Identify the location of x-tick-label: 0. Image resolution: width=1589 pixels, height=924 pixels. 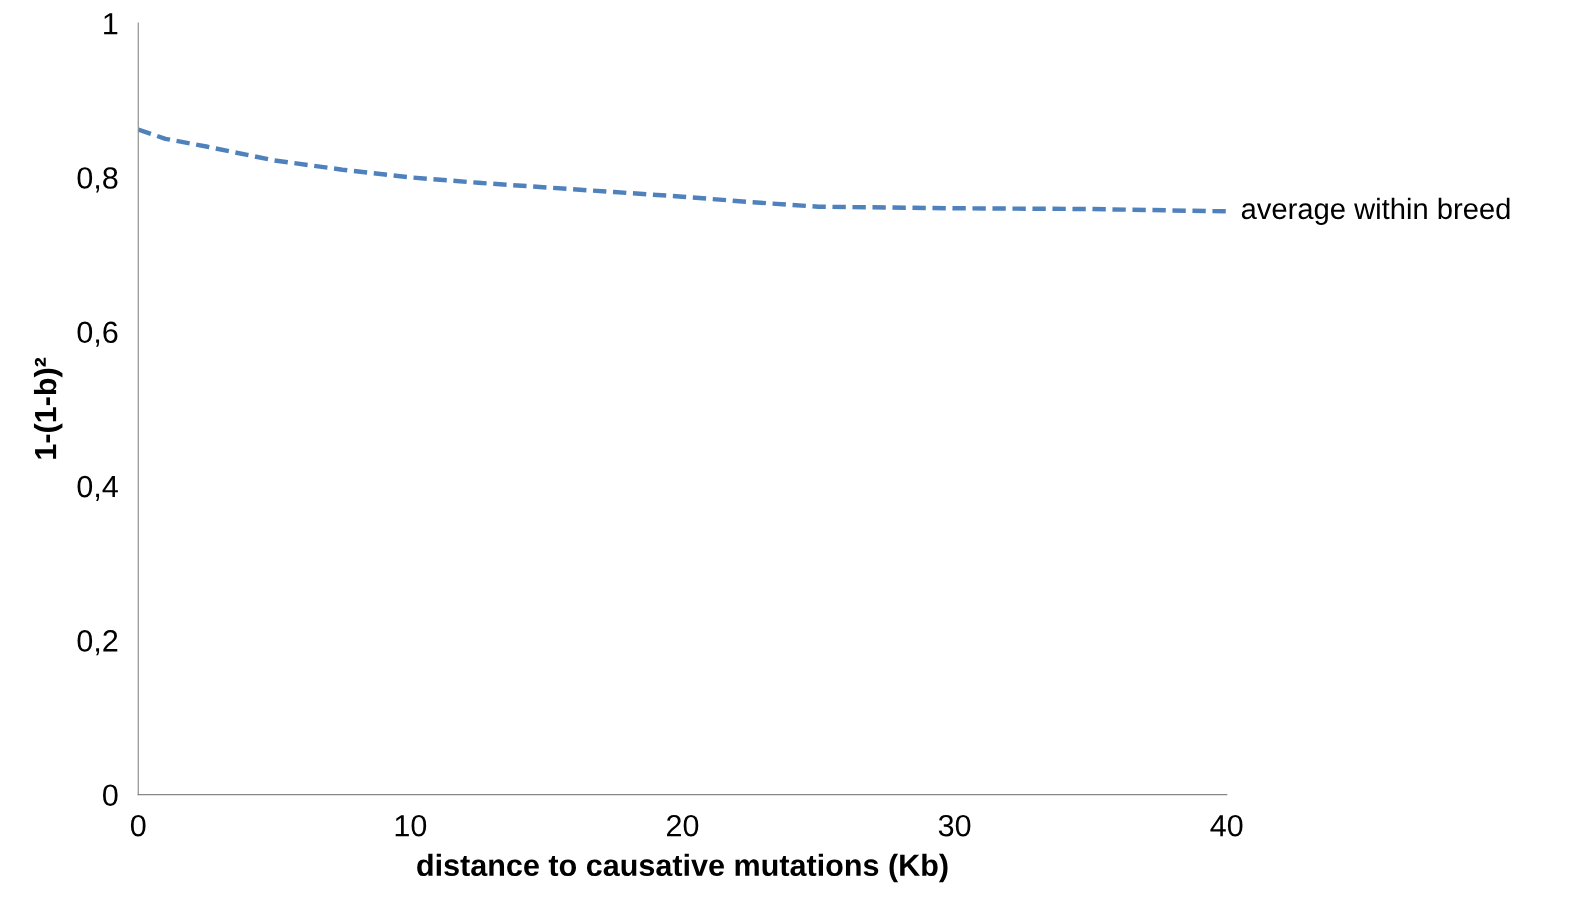
(138, 825).